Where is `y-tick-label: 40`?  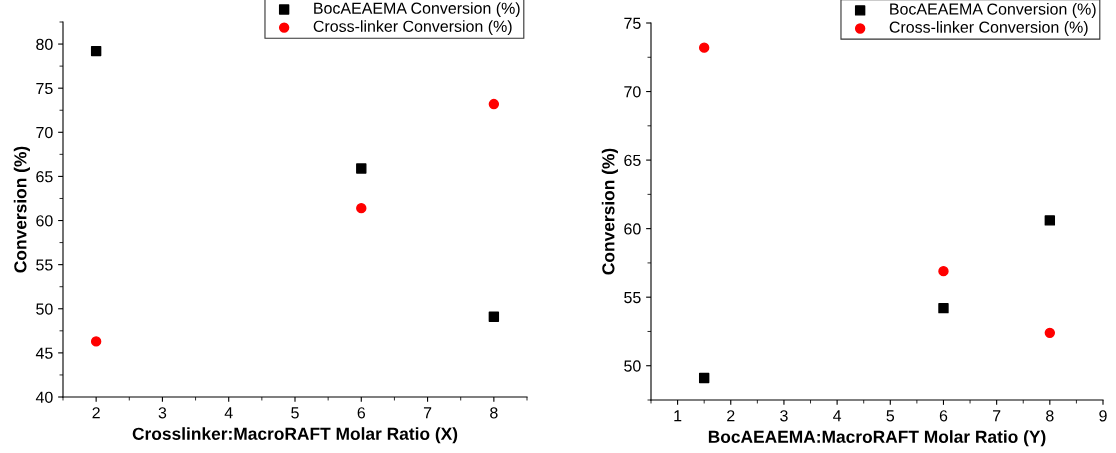 y-tick-label: 40 is located at coordinates (44, 397).